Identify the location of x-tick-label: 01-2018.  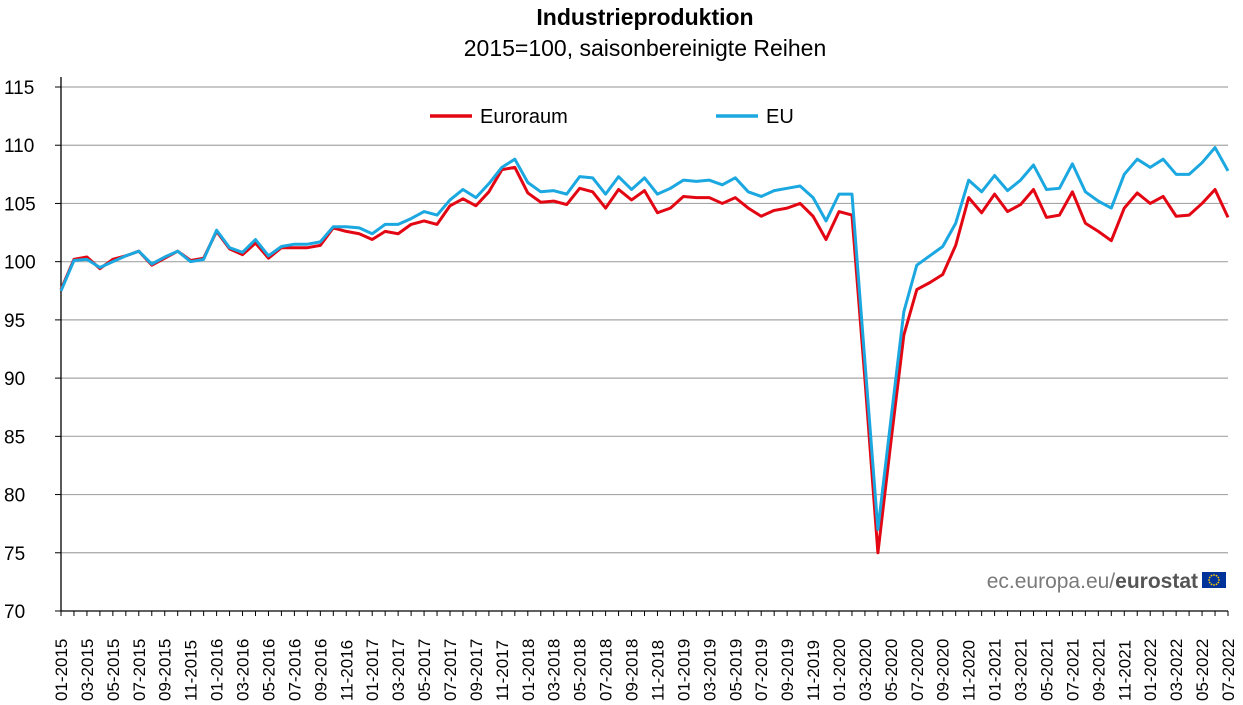
(528, 670).